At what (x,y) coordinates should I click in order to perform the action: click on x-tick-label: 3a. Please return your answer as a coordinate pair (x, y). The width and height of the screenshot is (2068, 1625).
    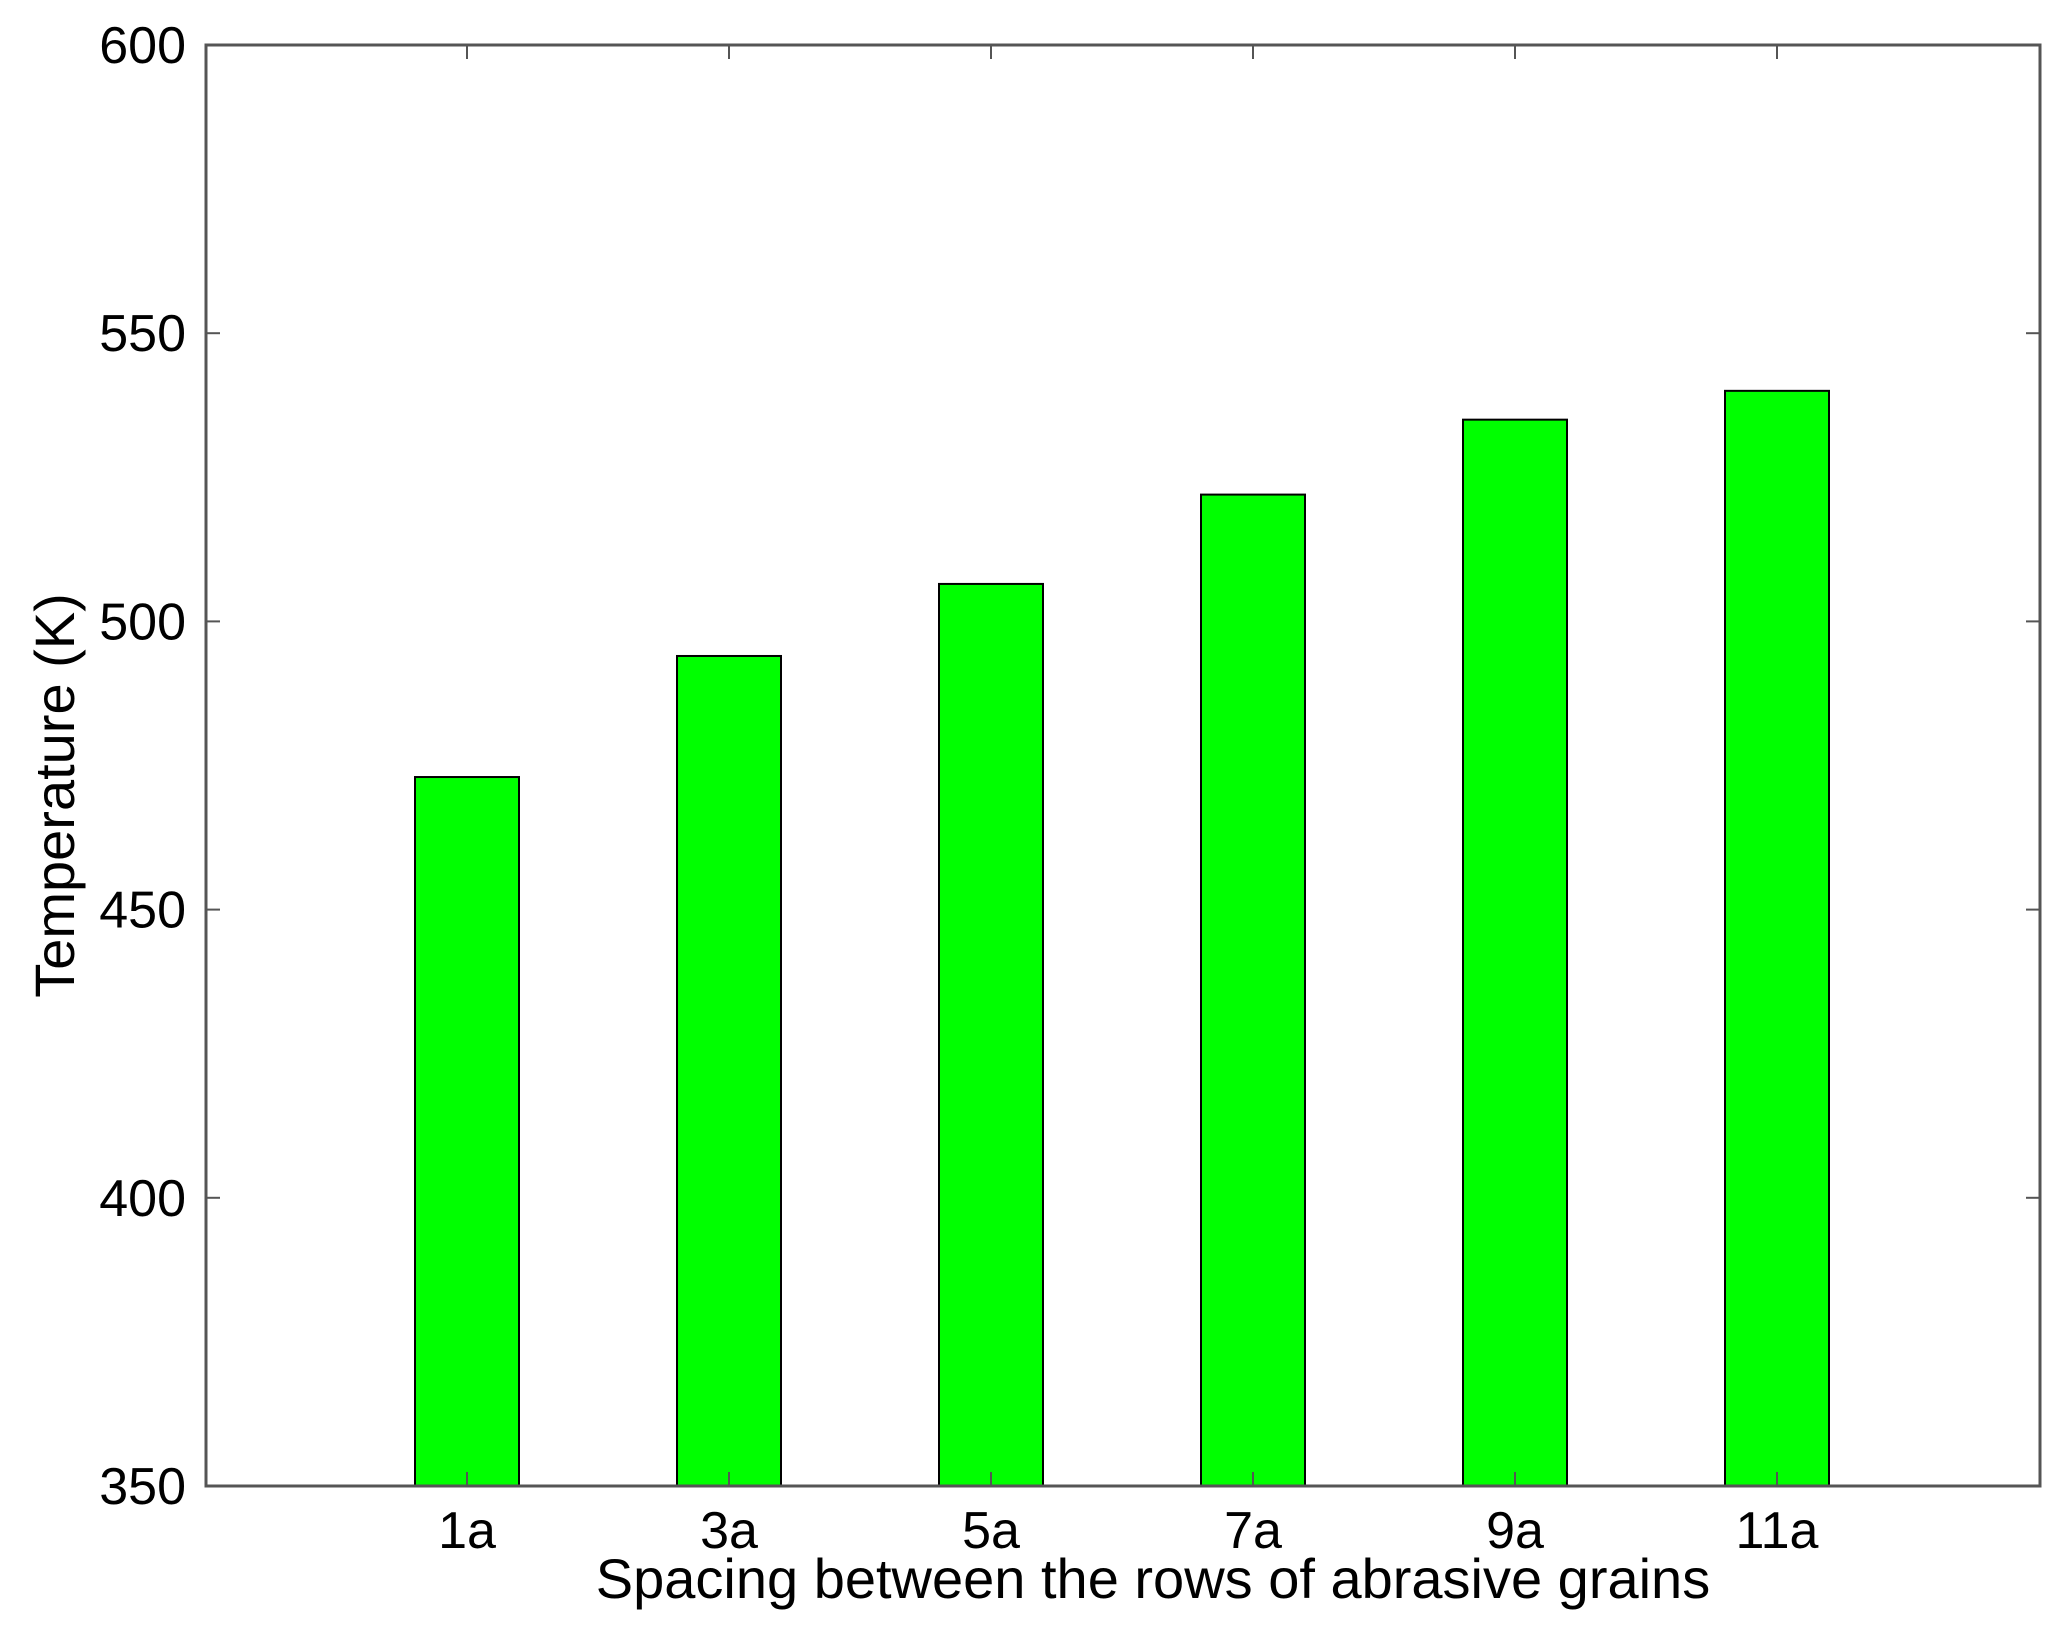
    Looking at the image, I should click on (729, 1531).